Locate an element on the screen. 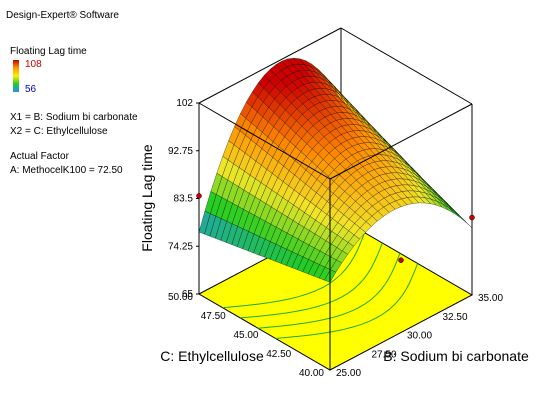 This screenshot has height=404, width=537. y-tick-label: 42.50 is located at coordinates (278, 354).